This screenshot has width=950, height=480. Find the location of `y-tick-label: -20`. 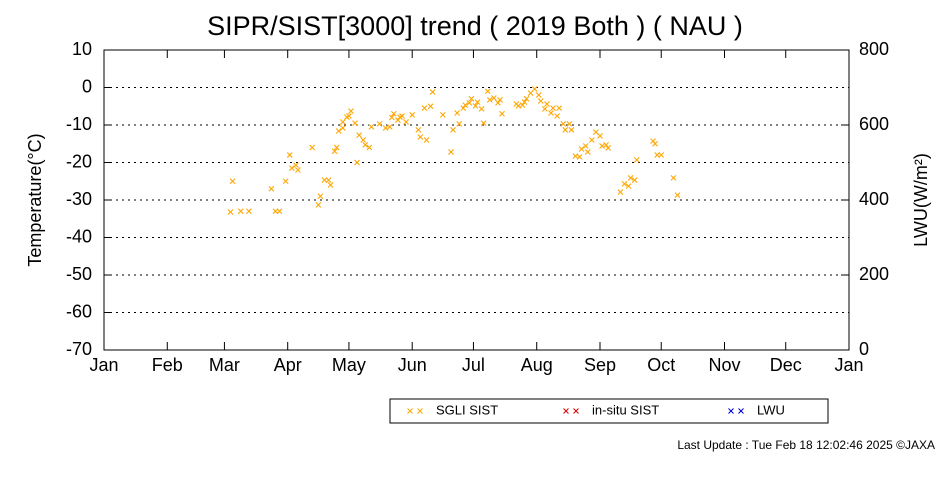

y-tick-label: -20 is located at coordinates (79, 161).